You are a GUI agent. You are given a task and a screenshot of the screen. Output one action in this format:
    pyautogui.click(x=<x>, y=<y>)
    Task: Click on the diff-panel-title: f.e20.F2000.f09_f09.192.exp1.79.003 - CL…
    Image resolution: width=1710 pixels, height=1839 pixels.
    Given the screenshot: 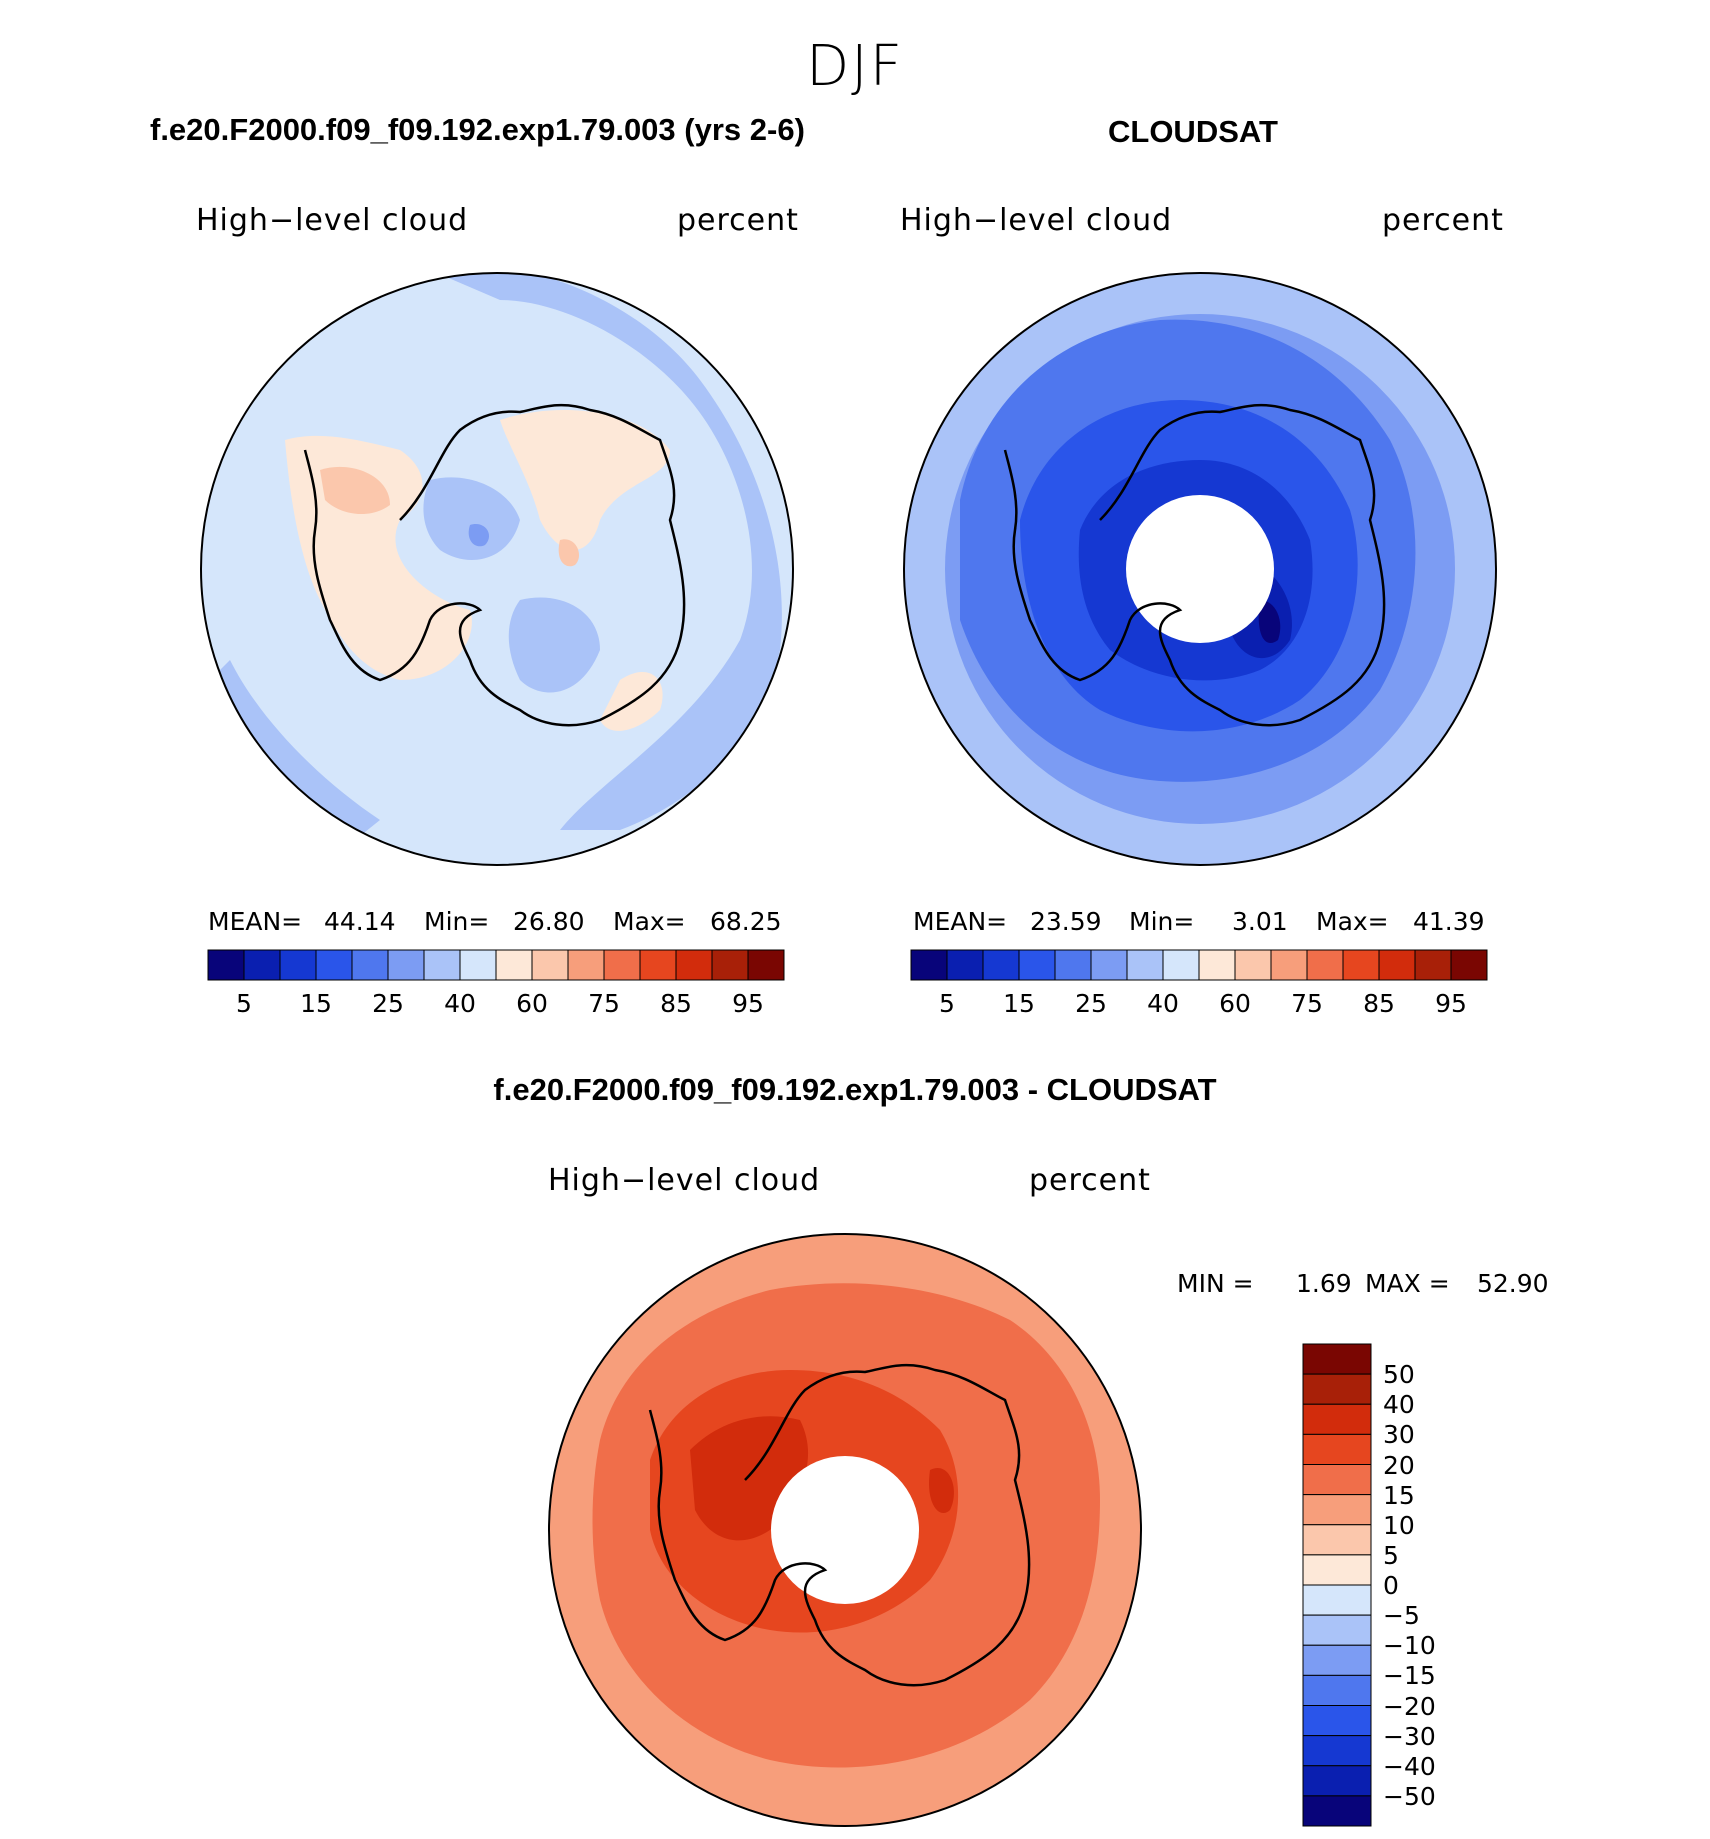 What is the action you would take?
    pyautogui.click(x=855, y=1089)
    